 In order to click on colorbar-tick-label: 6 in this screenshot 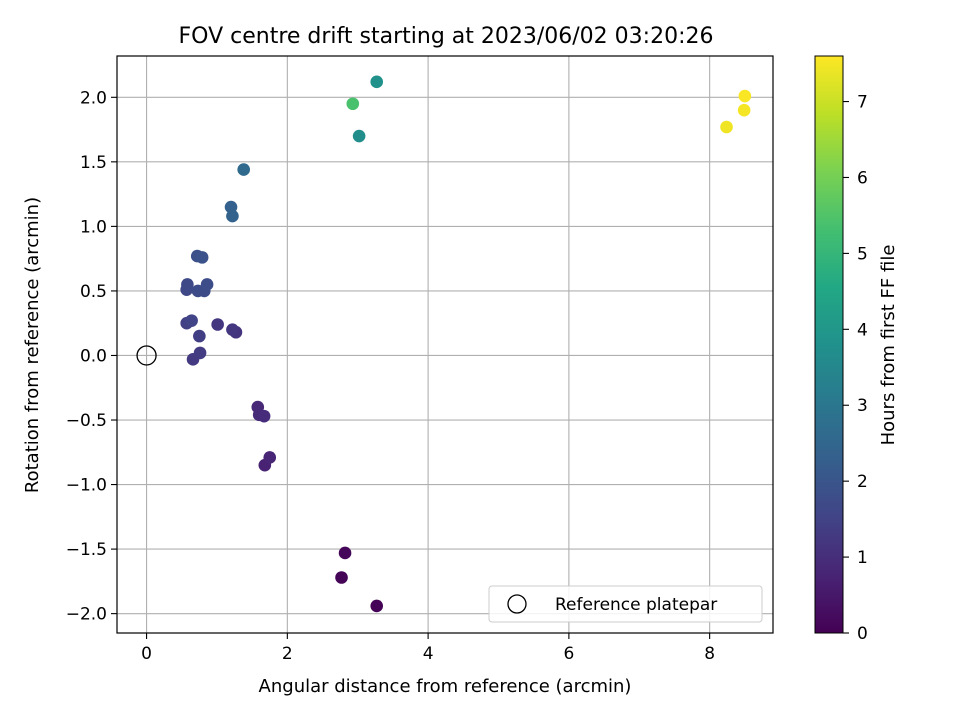, I will do `click(862, 178)`.